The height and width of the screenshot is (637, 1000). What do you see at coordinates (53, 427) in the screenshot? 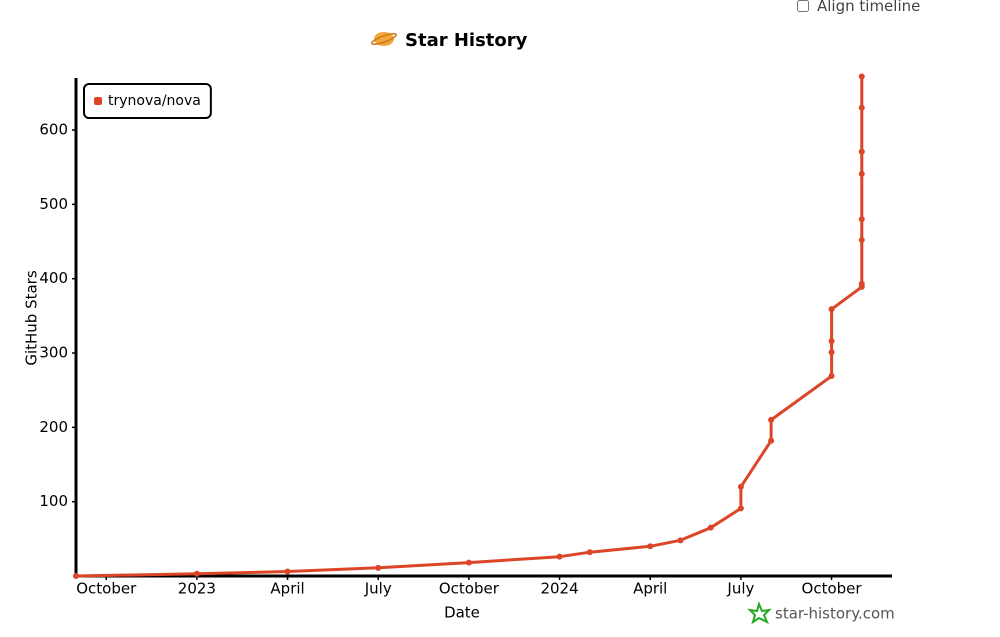
I see `y-tick-label: 200` at bounding box center [53, 427].